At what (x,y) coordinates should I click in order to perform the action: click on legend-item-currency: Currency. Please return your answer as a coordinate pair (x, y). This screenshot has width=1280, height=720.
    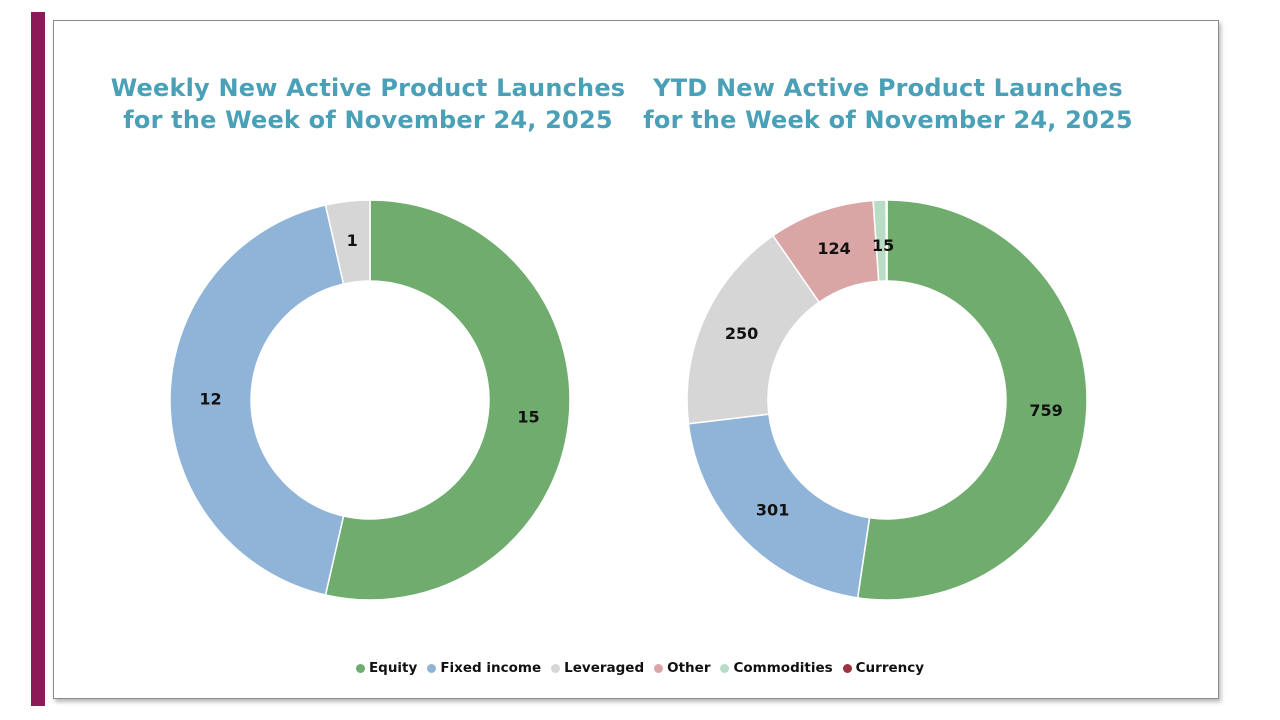
    Looking at the image, I should click on (883, 668).